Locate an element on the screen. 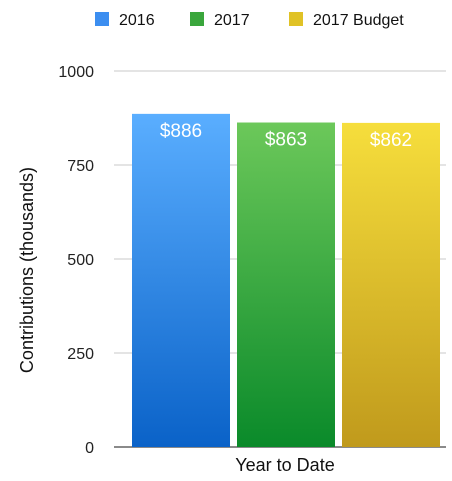  bar-label-2017: $863 is located at coordinates (286, 140).